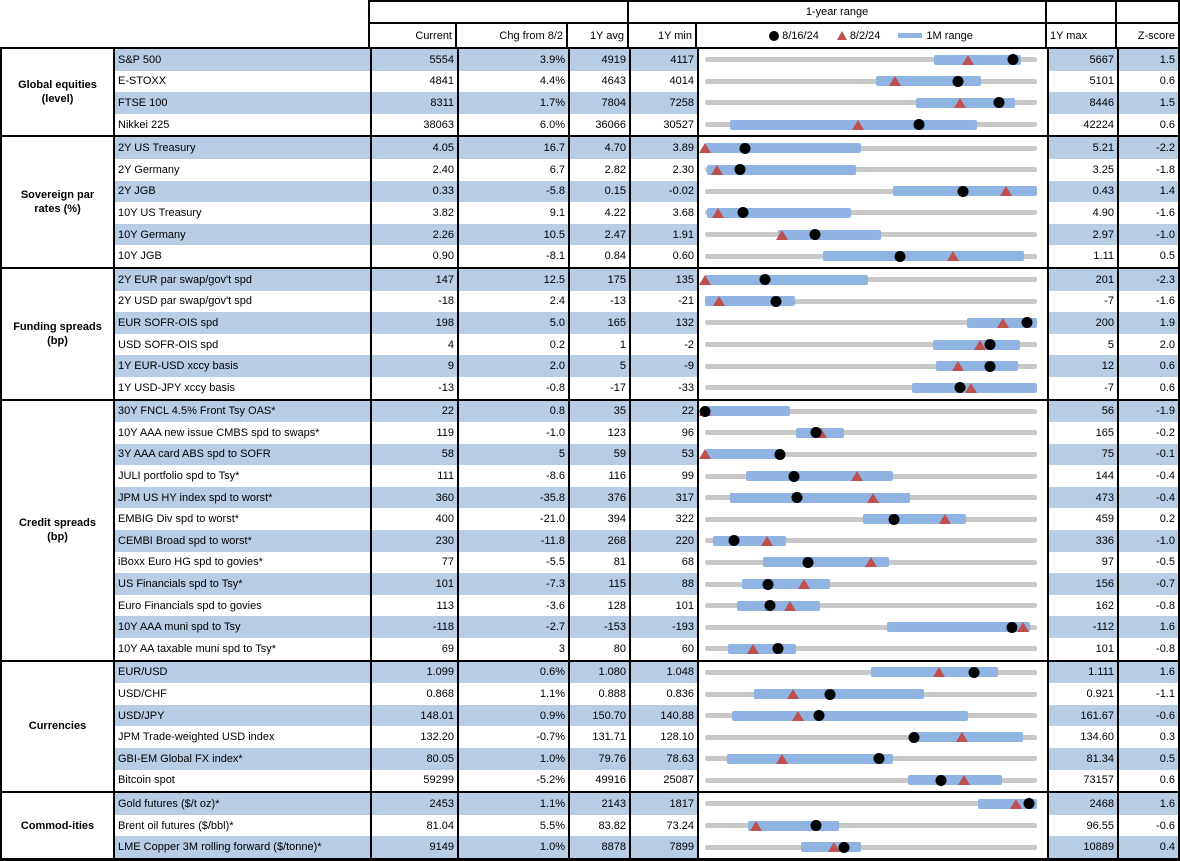 The width and height of the screenshot is (1180, 861). What do you see at coordinates (598, 433) in the screenshot?
I see `1y-avg-value: 123` at bounding box center [598, 433].